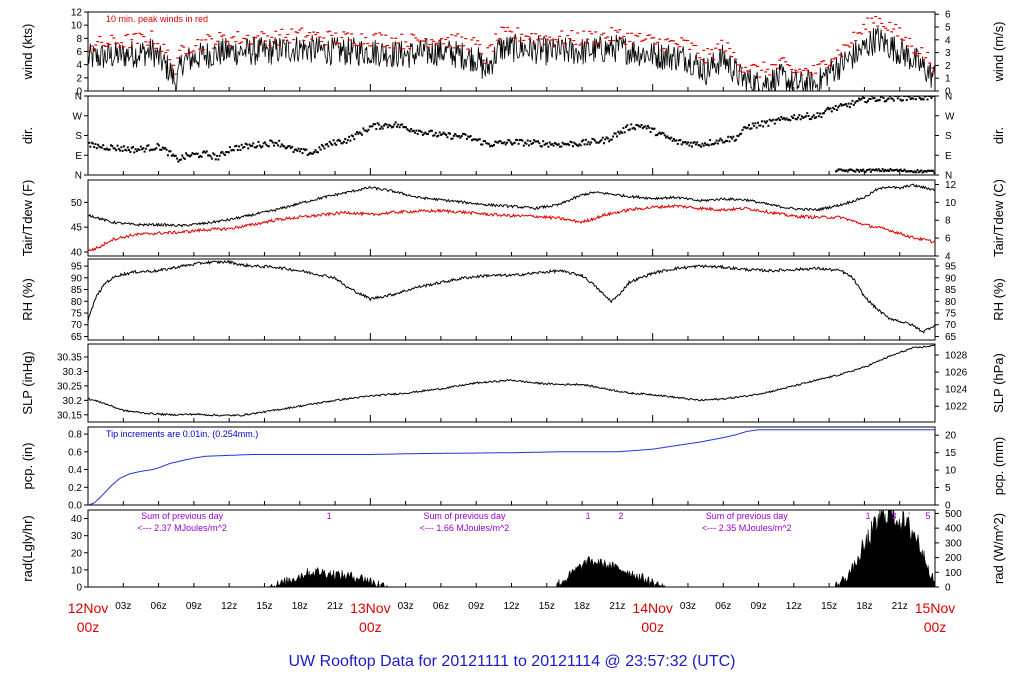  I want to click on dir-ytick-right-label: S, so click(948, 136).